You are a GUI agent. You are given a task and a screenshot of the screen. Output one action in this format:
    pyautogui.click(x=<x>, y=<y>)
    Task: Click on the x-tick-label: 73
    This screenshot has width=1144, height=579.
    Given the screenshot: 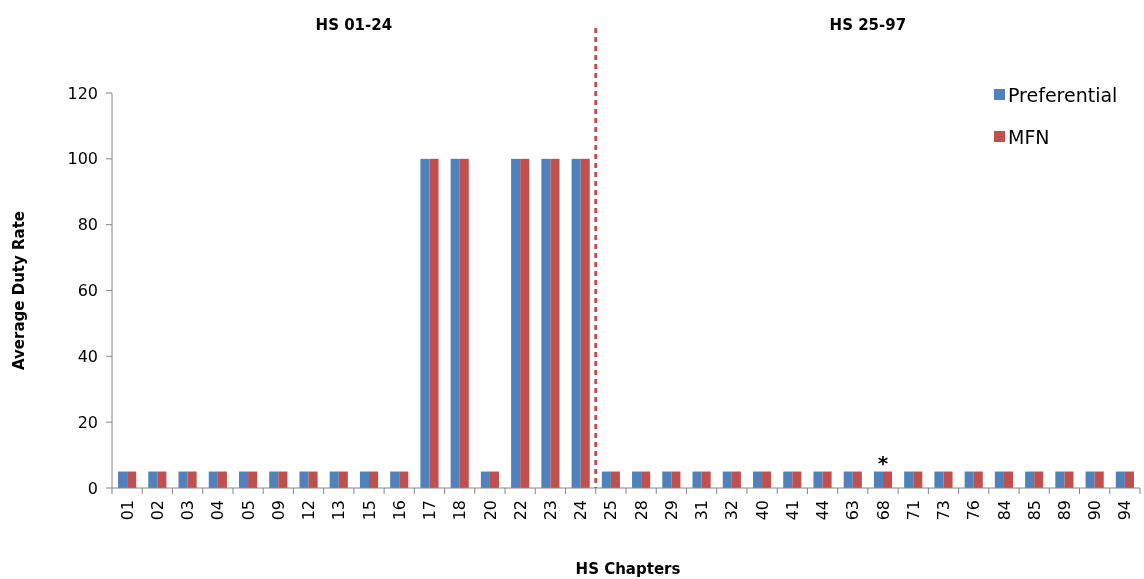 What is the action you would take?
    pyautogui.click(x=944, y=510)
    